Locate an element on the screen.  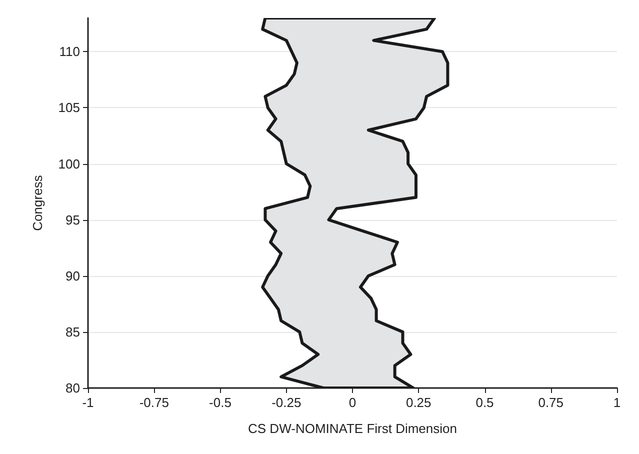
x-tick-label: 1 is located at coordinates (617, 402).